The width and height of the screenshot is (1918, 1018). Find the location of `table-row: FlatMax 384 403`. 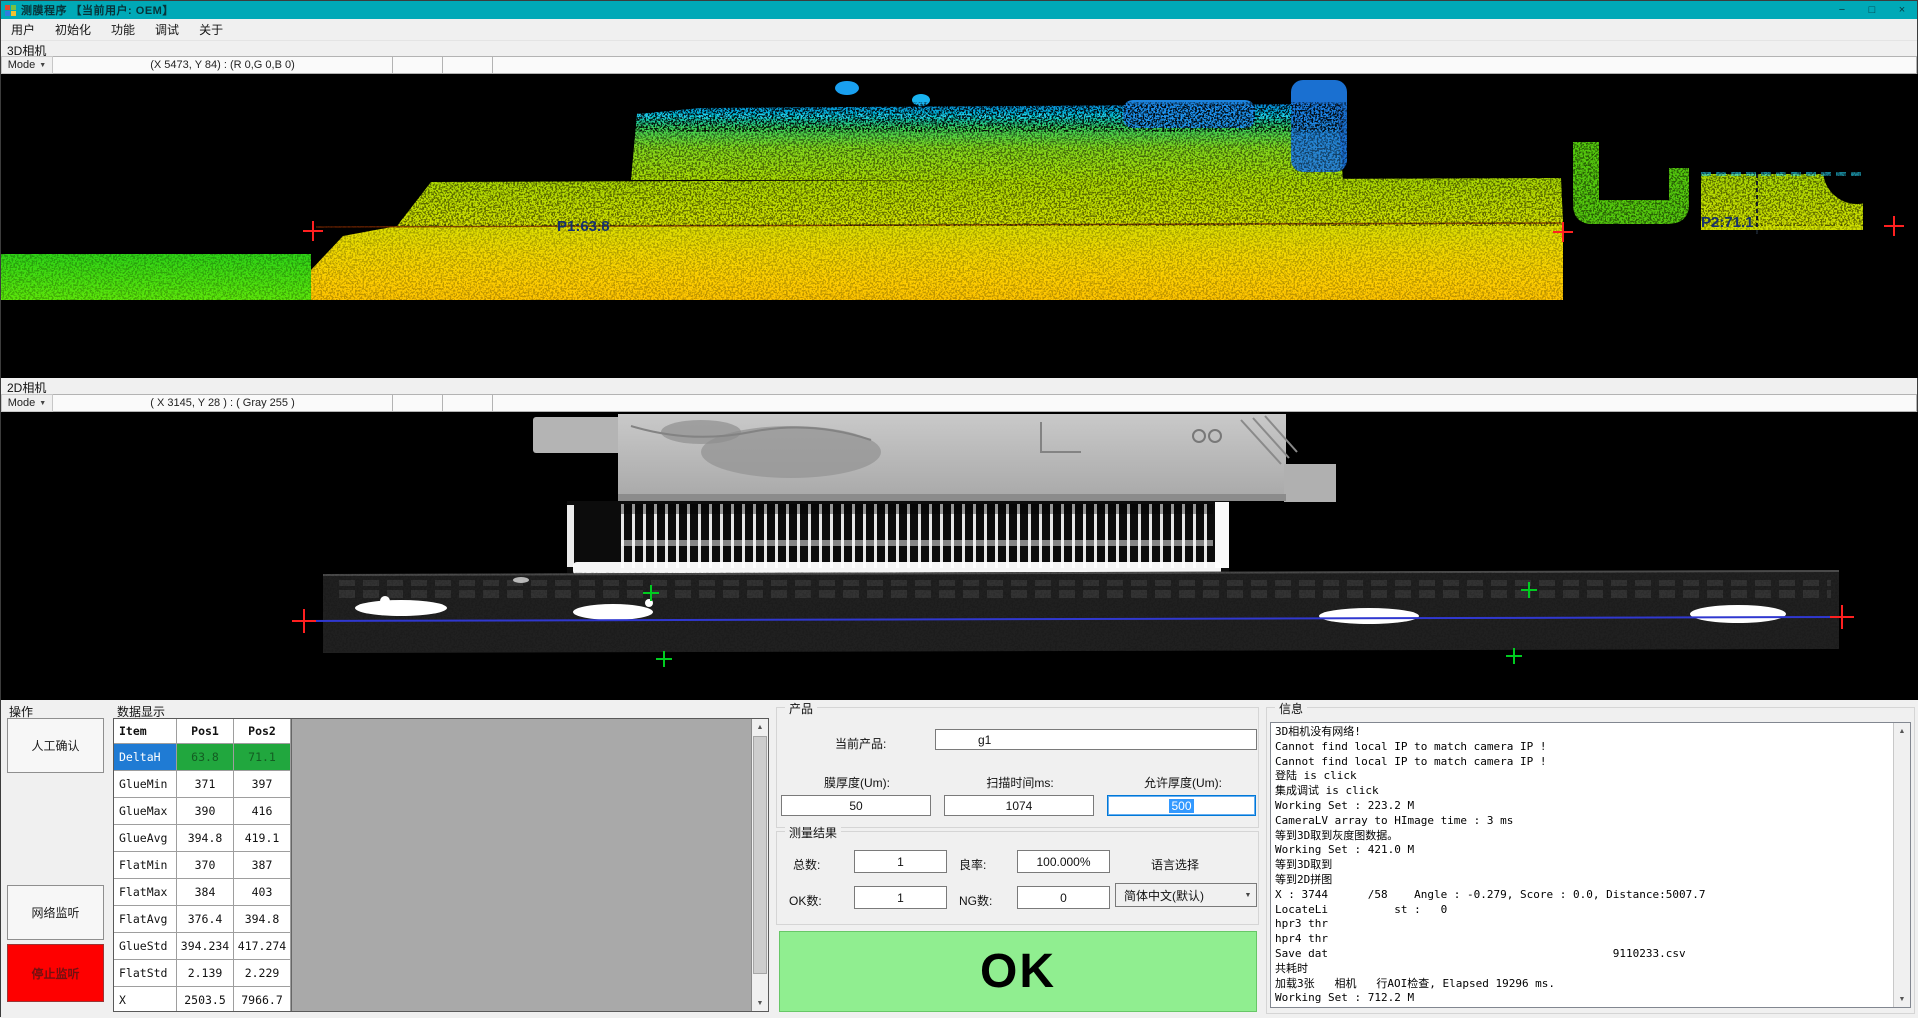

table-row: FlatMax 384 403 is located at coordinates (202, 892).